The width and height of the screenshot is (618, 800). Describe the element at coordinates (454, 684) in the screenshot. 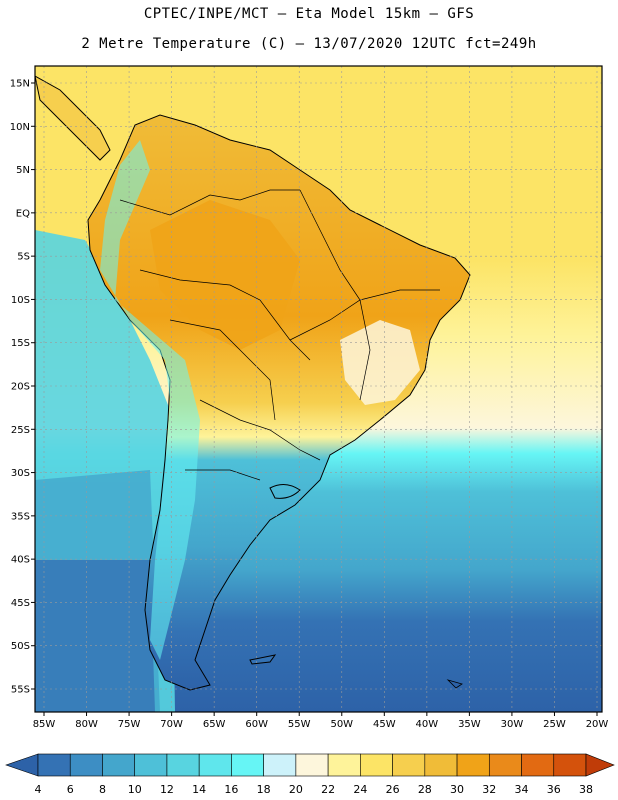

I see `south-georgia-island` at that location.